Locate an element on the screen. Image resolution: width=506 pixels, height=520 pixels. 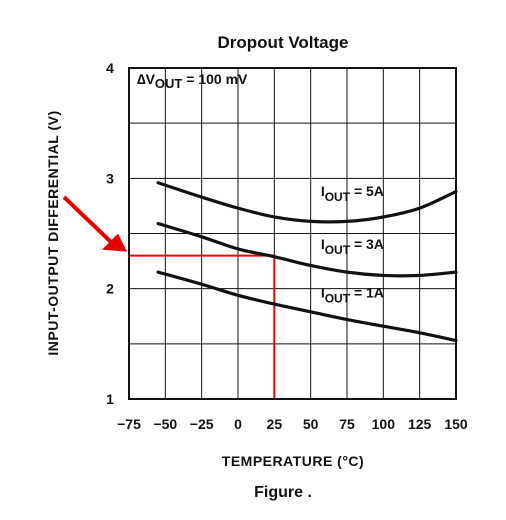
figure-caption: Figure . is located at coordinates (283, 492).